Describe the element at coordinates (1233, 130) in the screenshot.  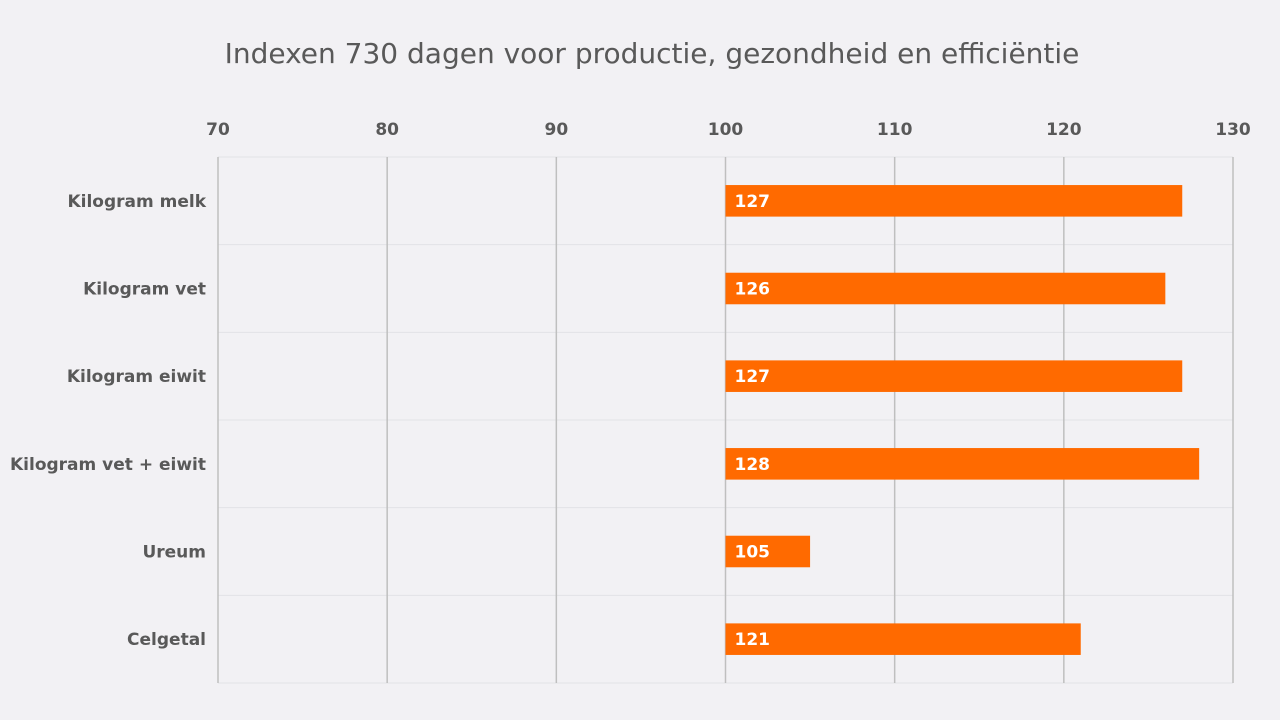
I see `x-tick-label: 130` at that location.